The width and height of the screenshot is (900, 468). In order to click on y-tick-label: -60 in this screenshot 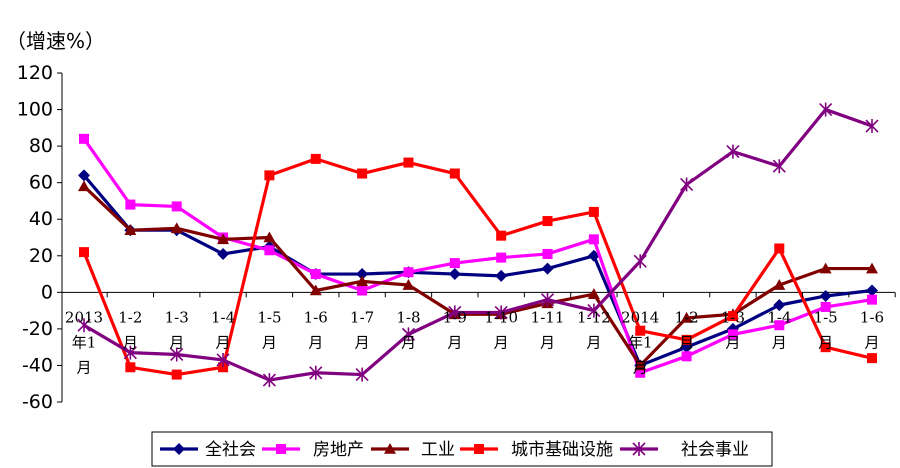, I will do `click(37, 402)`.